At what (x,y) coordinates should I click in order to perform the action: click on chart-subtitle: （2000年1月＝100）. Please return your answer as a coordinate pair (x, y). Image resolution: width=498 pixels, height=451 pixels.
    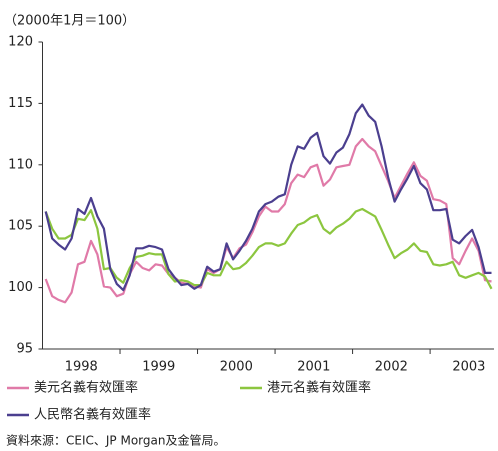
    Looking at the image, I should click on (69, 21).